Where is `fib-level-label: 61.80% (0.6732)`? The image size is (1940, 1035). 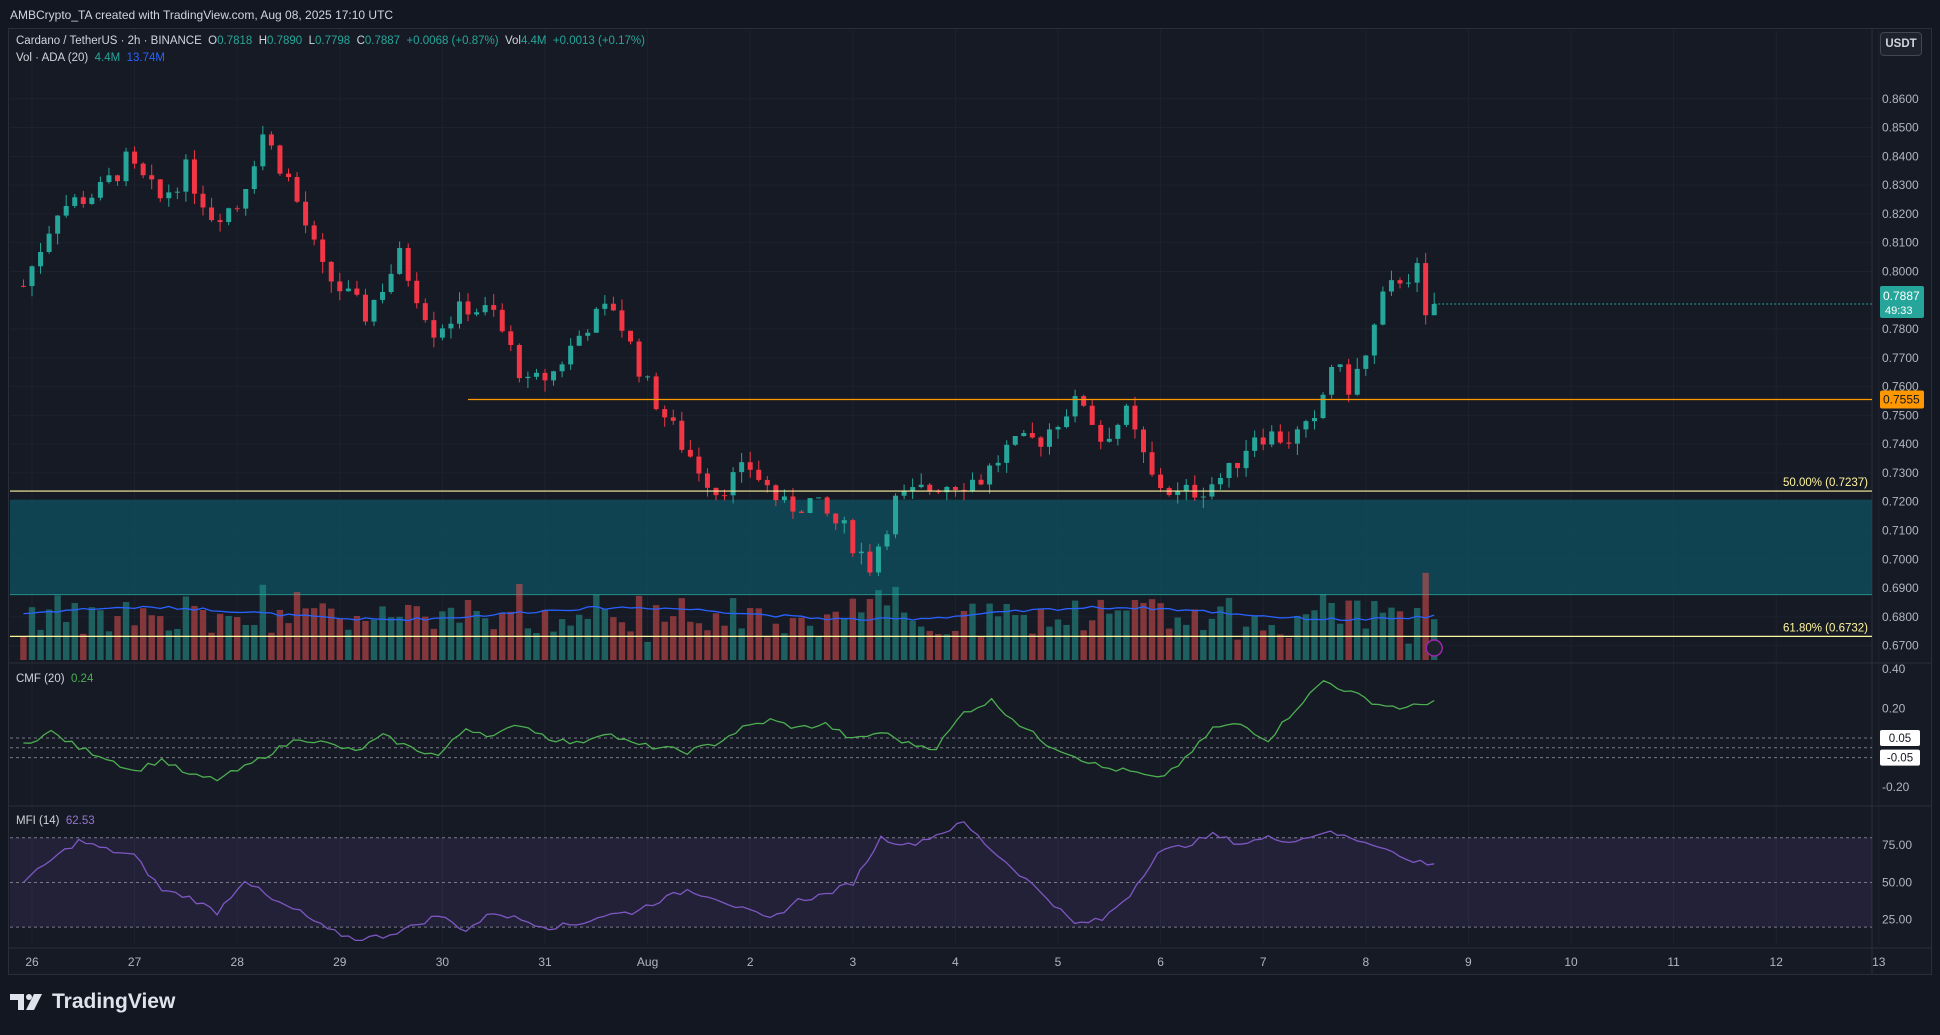
fib-level-label: 61.80% (0.6732) is located at coordinates (1825, 628).